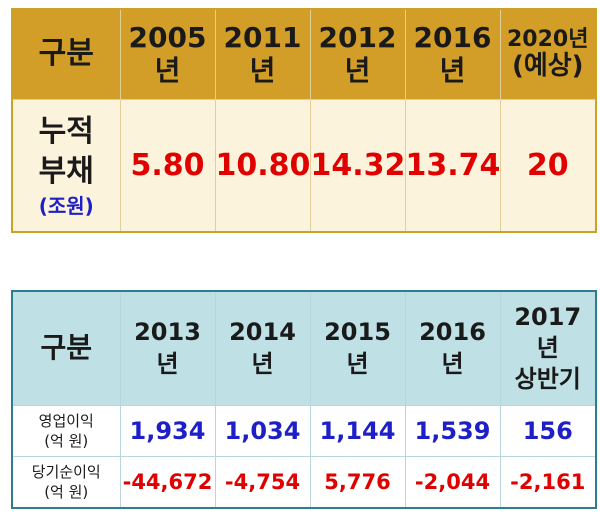 This screenshot has height=525, width=600. What do you see at coordinates (357, 482) in the screenshot?
I see `net-income-value: 5,776` at bounding box center [357, 482].